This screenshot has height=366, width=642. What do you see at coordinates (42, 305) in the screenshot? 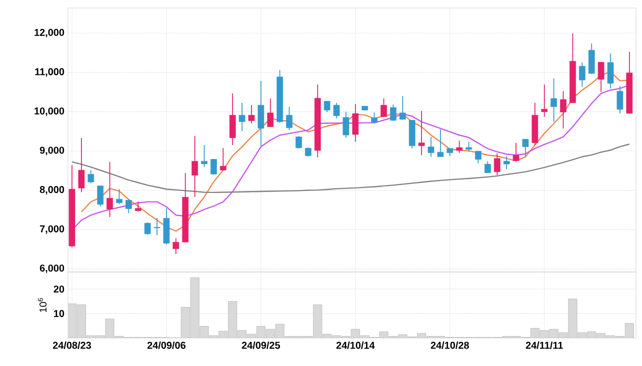
I see `y-axis-title: 10$^{6}$` at bounding box center [42, 305].